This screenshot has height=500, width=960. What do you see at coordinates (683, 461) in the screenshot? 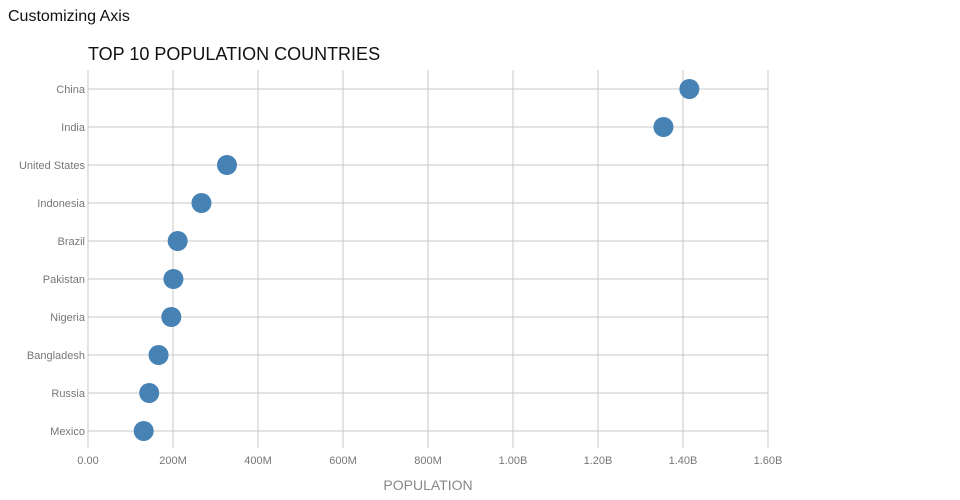
I see `x-tick-label: 1.40B` at bounding box center [683, 461].